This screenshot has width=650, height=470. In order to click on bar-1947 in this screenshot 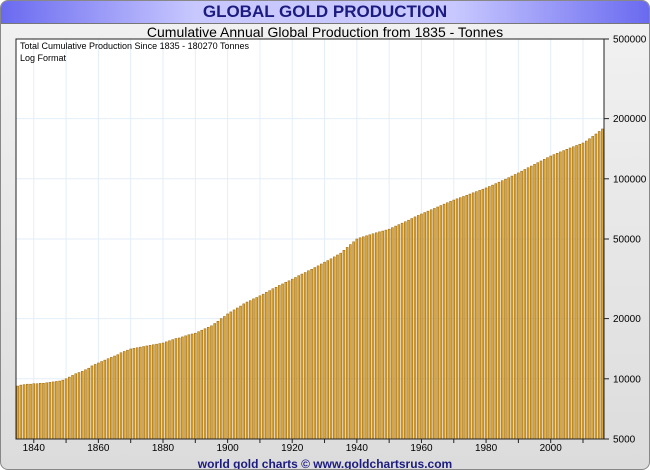, I will do `click(379, 335)`.